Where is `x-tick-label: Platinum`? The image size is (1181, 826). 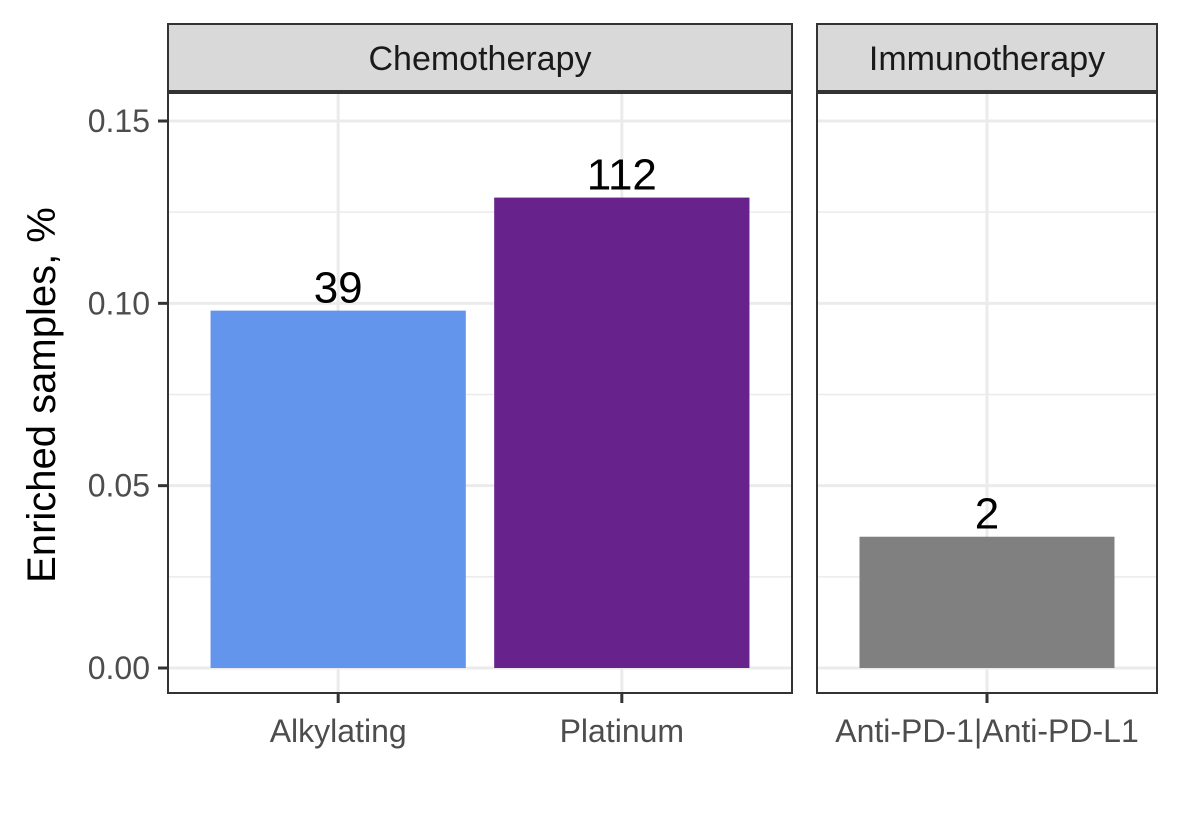
x-tick-label: Platinum is located at coordinates (622, 731).